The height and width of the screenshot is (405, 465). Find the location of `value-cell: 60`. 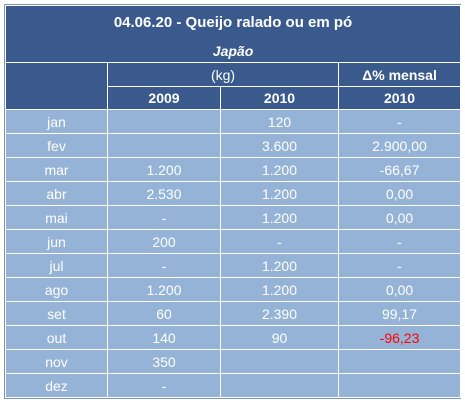

value-cell: 60 is located at coordinates (164, 313).